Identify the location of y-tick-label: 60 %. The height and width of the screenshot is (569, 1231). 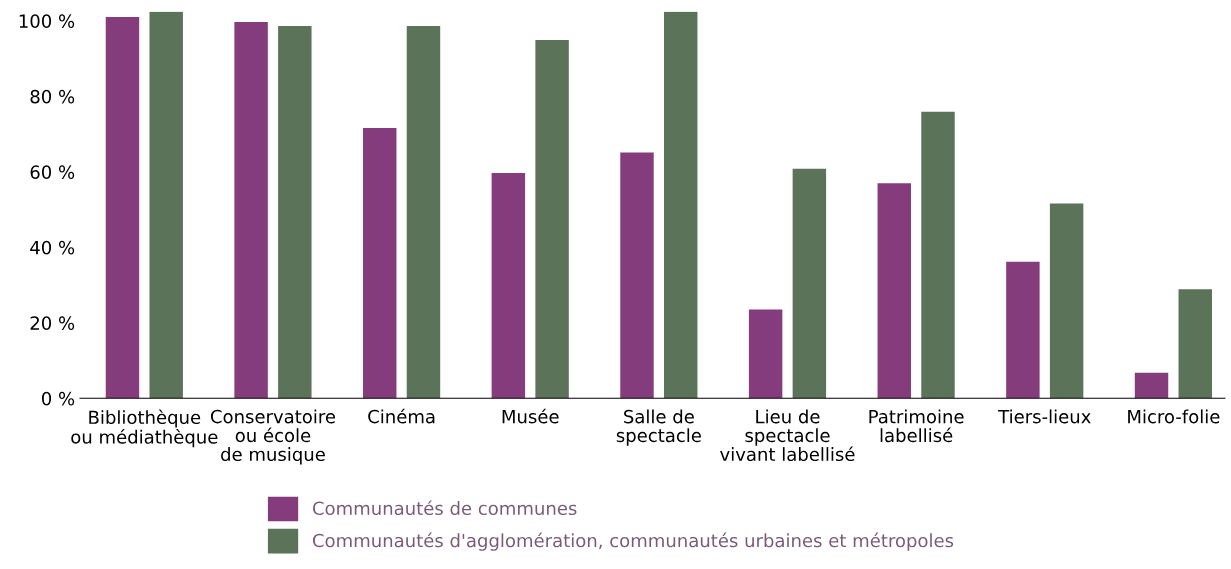
(52, 172).